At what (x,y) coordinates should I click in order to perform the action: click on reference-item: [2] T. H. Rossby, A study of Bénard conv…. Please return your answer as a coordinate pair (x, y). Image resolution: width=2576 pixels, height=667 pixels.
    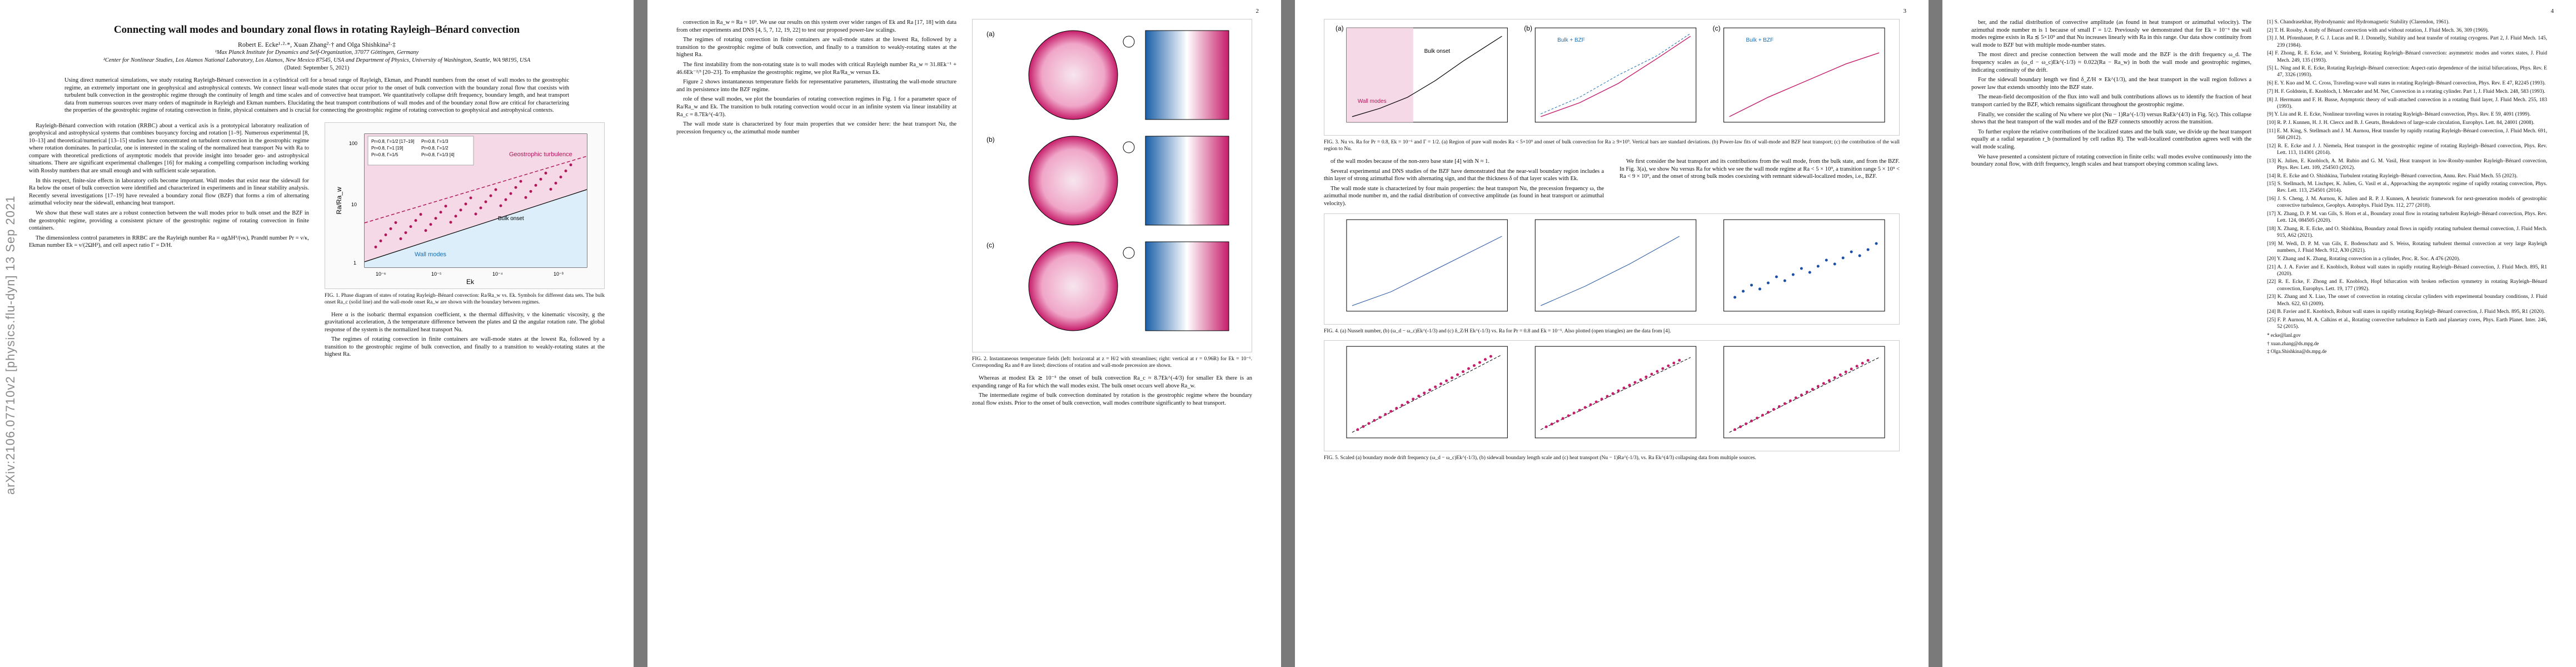
    Looking at the image, I should click on (2378, 30).